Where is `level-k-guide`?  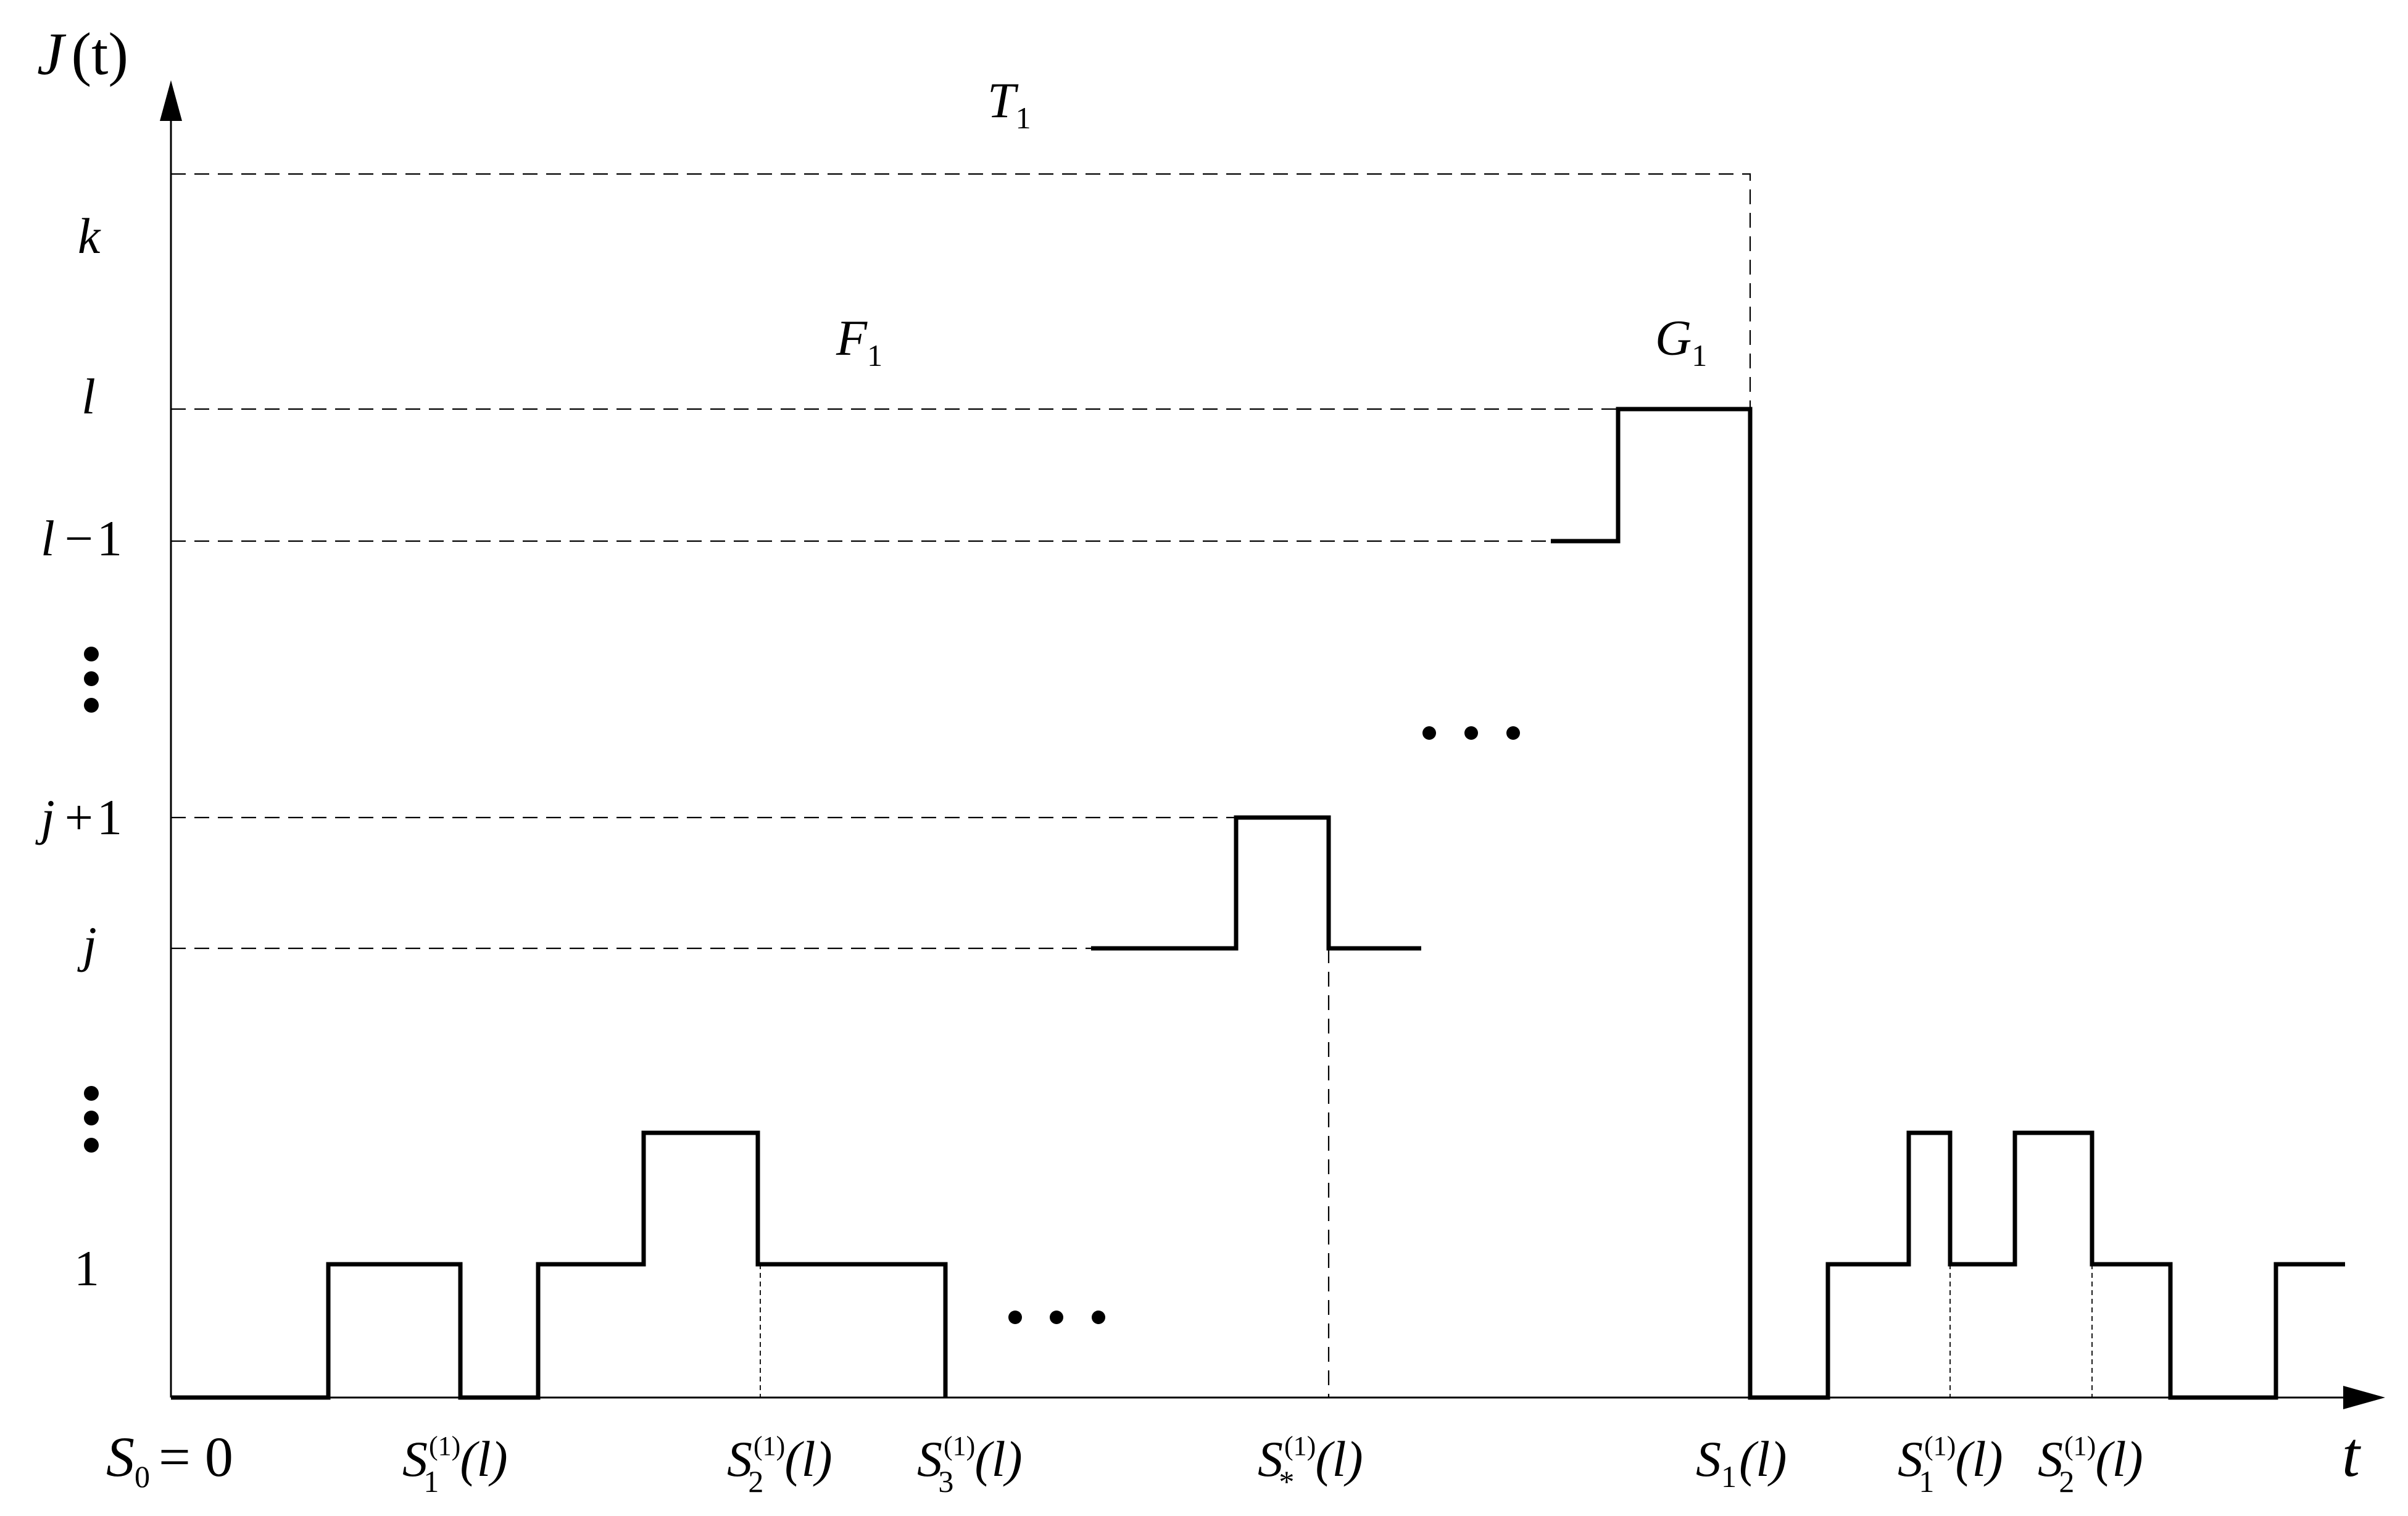
level-k-guide is located at coordinates (961, 291).